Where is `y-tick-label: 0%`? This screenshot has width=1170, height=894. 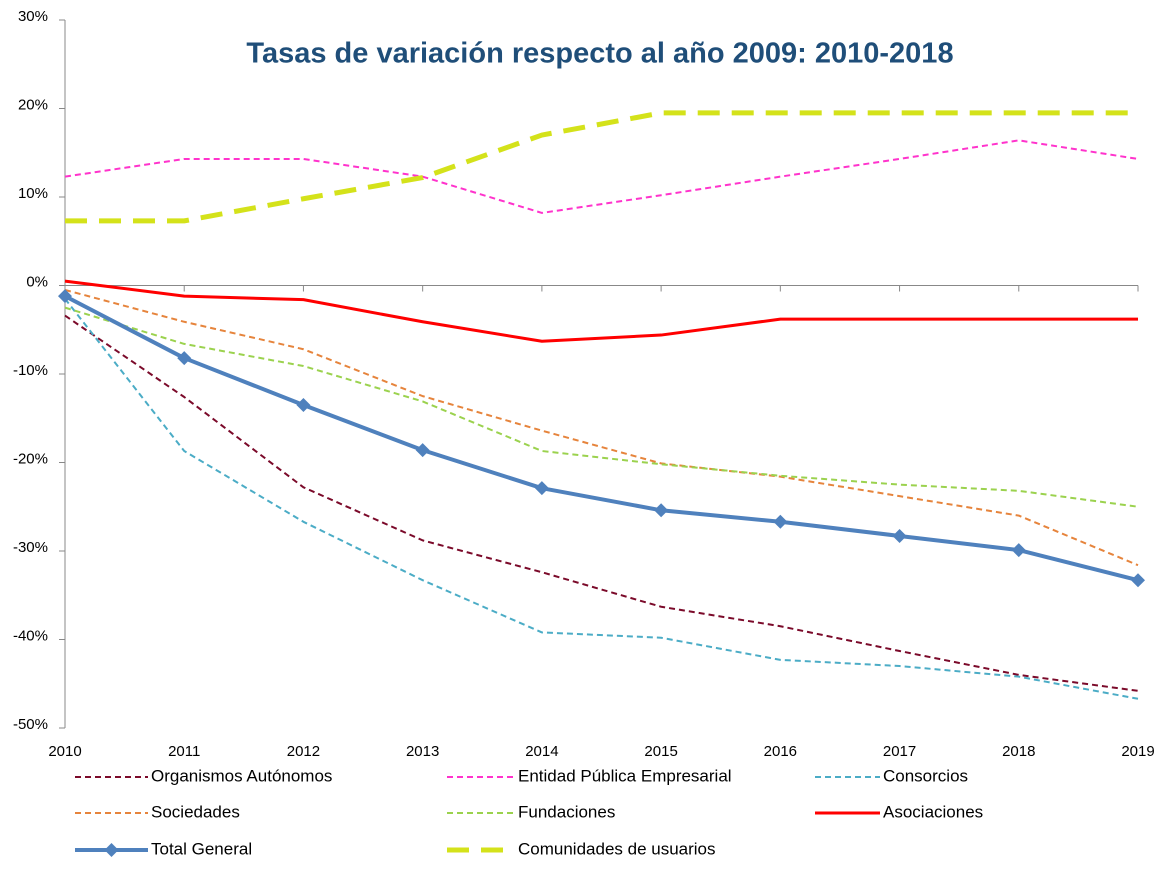 y-tick-label: 0% is located at coordinates (37, 281).